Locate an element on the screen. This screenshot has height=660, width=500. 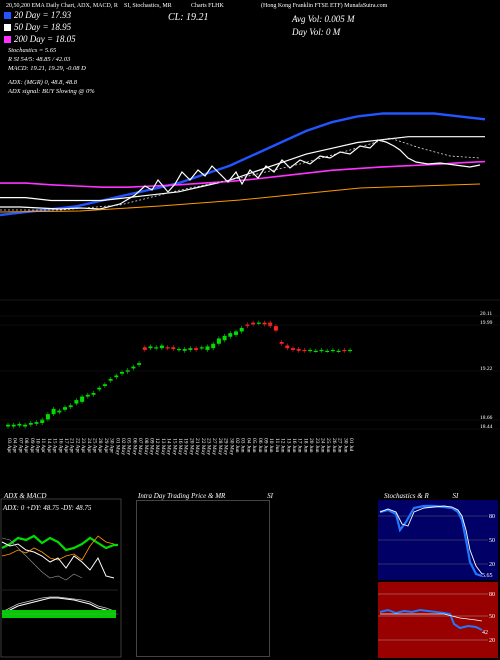
date-tick-label: 24 Jun is located at coordinates (323, 445).